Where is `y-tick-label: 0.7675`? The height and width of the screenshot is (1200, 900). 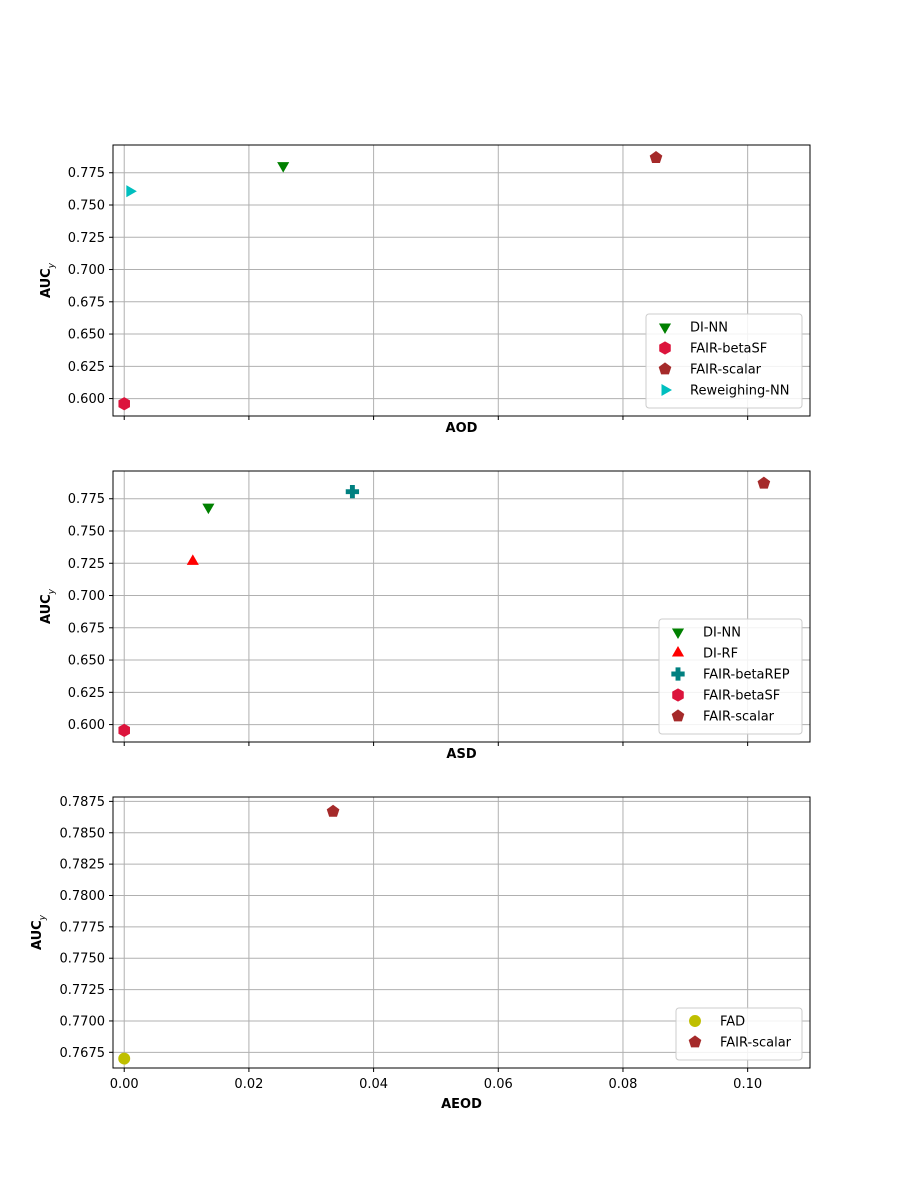 y-tick-label: 0.7675 is located at coordinates (83, 1053).